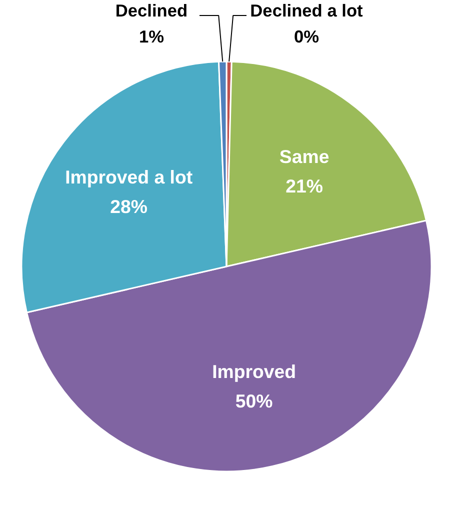 The width and height of the screenshot is (452, 506). I want to click on data-label: 0%, so click(307, 36).